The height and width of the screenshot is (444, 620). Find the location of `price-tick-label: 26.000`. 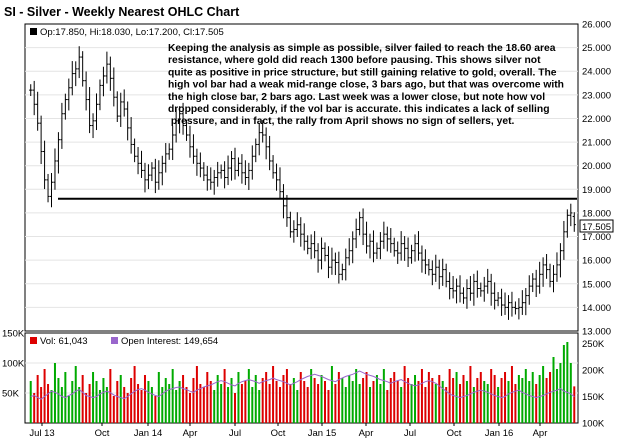

price-tick-label: 26.000 is located at coordinates (596, 25).